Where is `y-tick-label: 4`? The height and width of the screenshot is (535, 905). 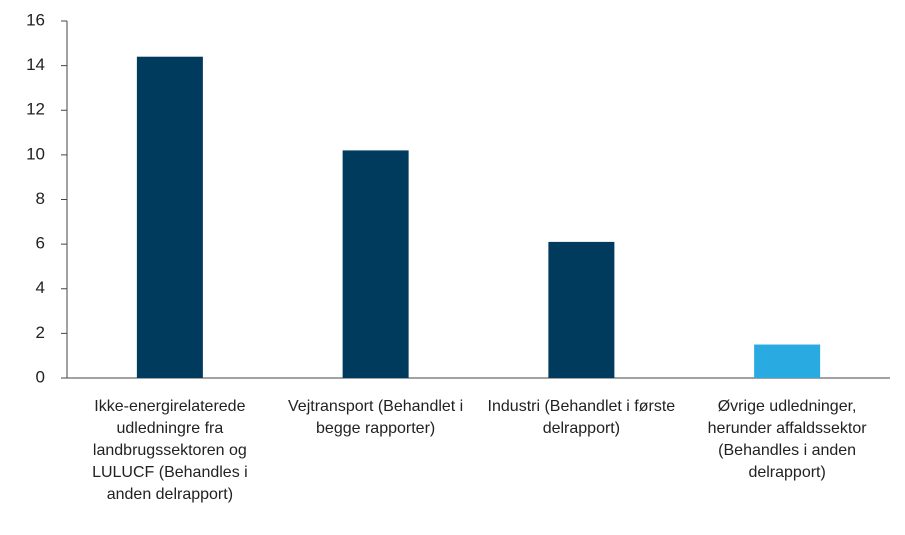
y-tick-label: 4 is located at coordinates (40, 287).